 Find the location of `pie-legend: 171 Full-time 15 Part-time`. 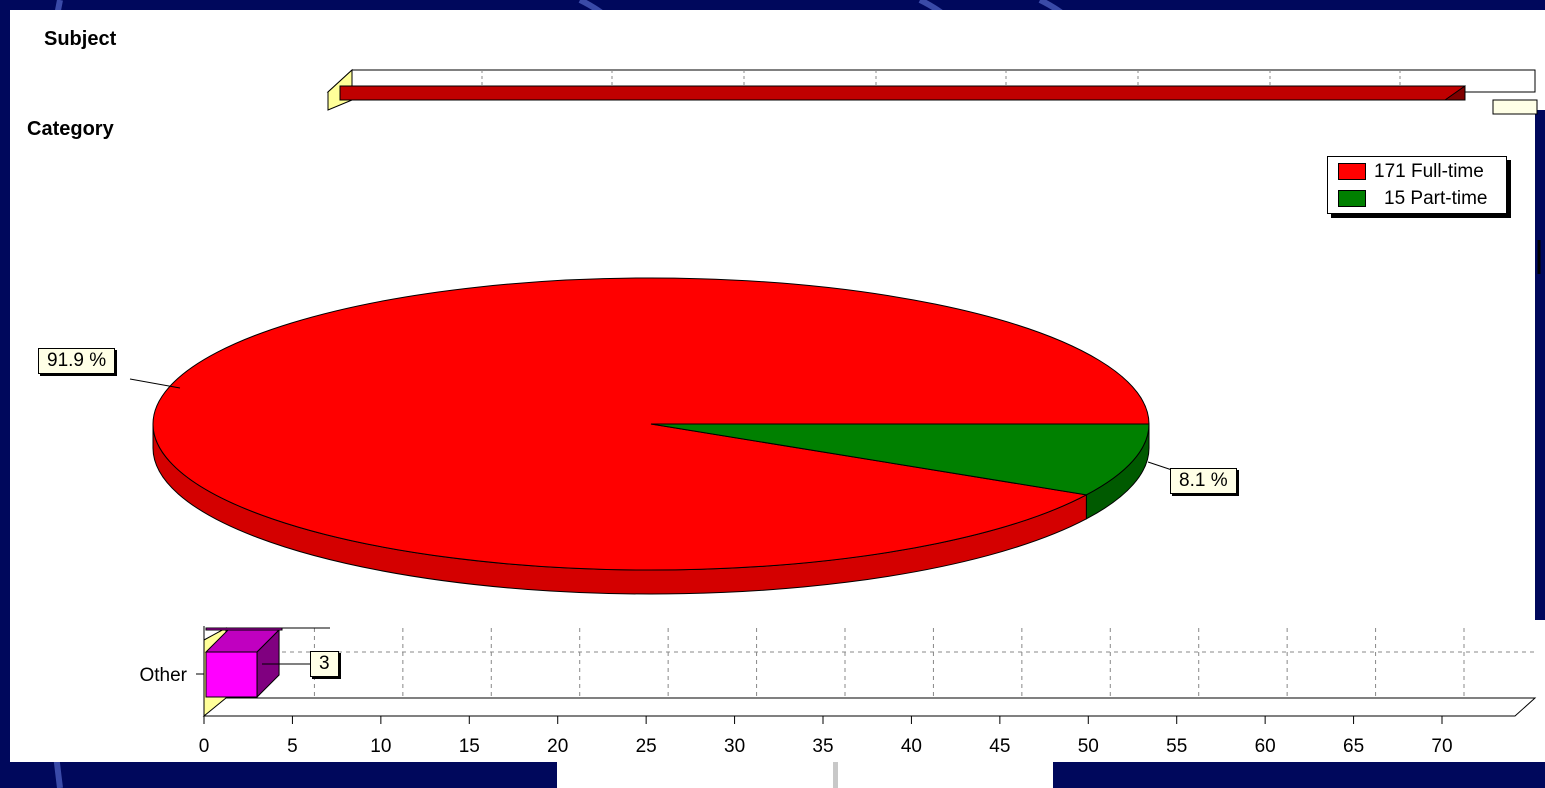

pie-legend: 171 Full-time 15 Part-time is located at coordinates (1417, 185).